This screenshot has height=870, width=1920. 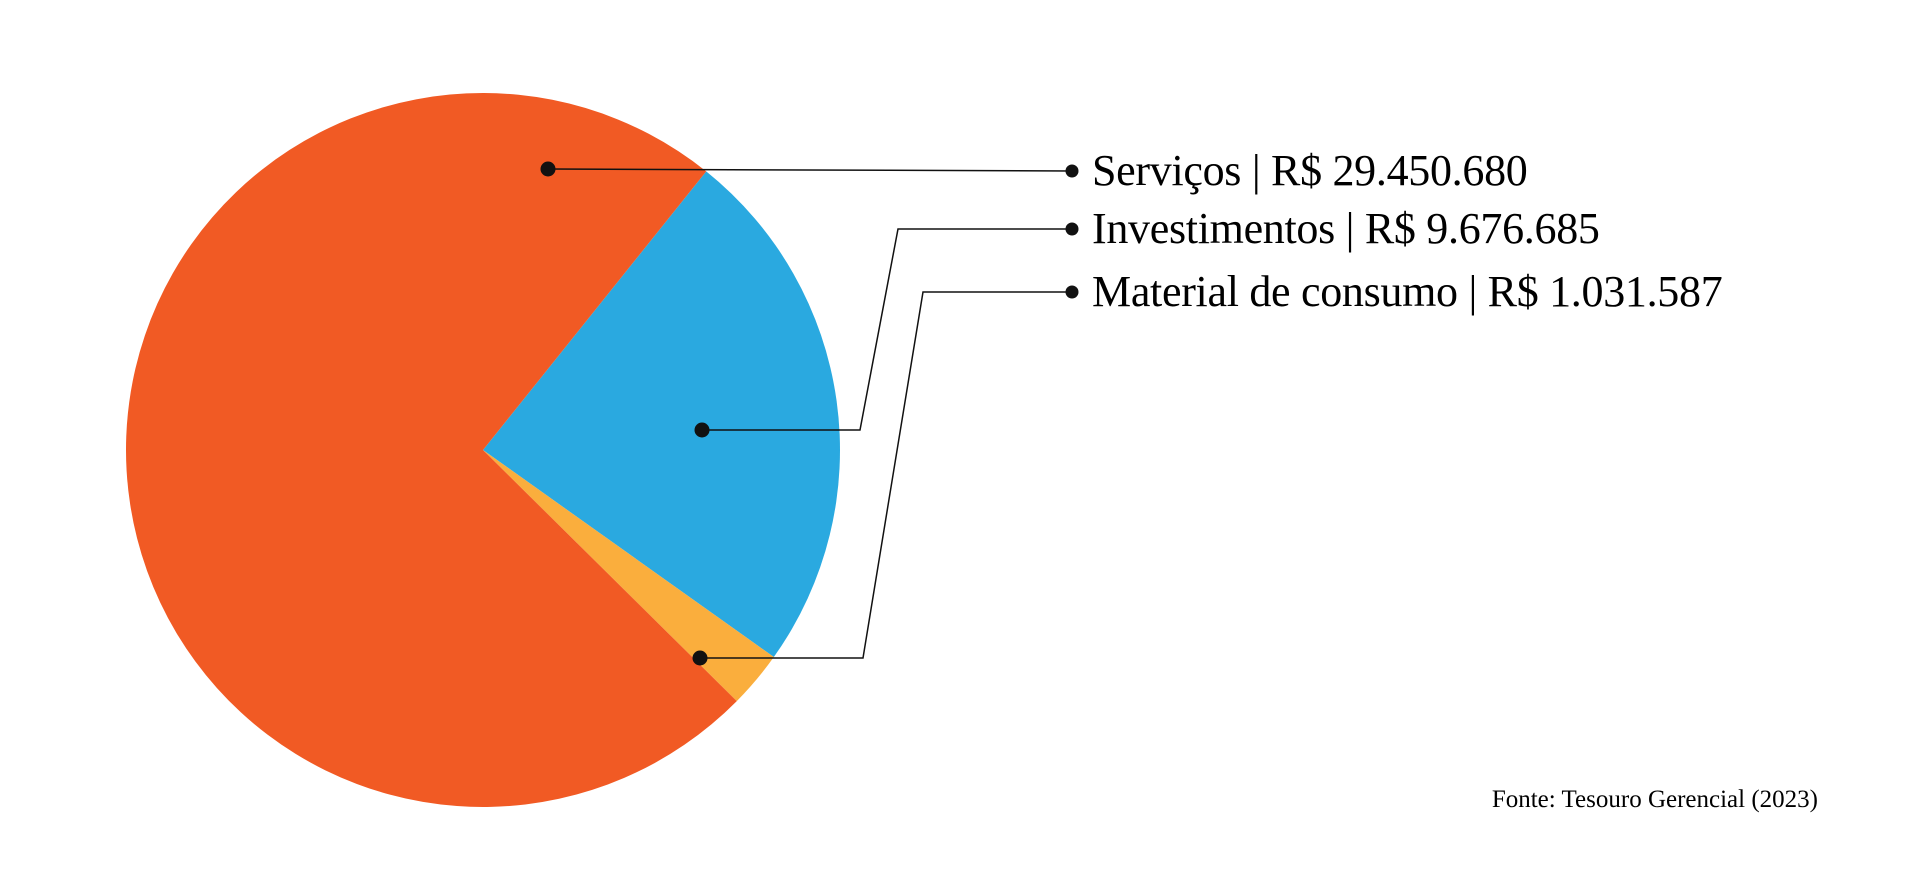 What do you see at coordinates (1072, 292) in the screenshot?
I see `label-bullet-material-de-consumo` at bounding box center [1072, 292].